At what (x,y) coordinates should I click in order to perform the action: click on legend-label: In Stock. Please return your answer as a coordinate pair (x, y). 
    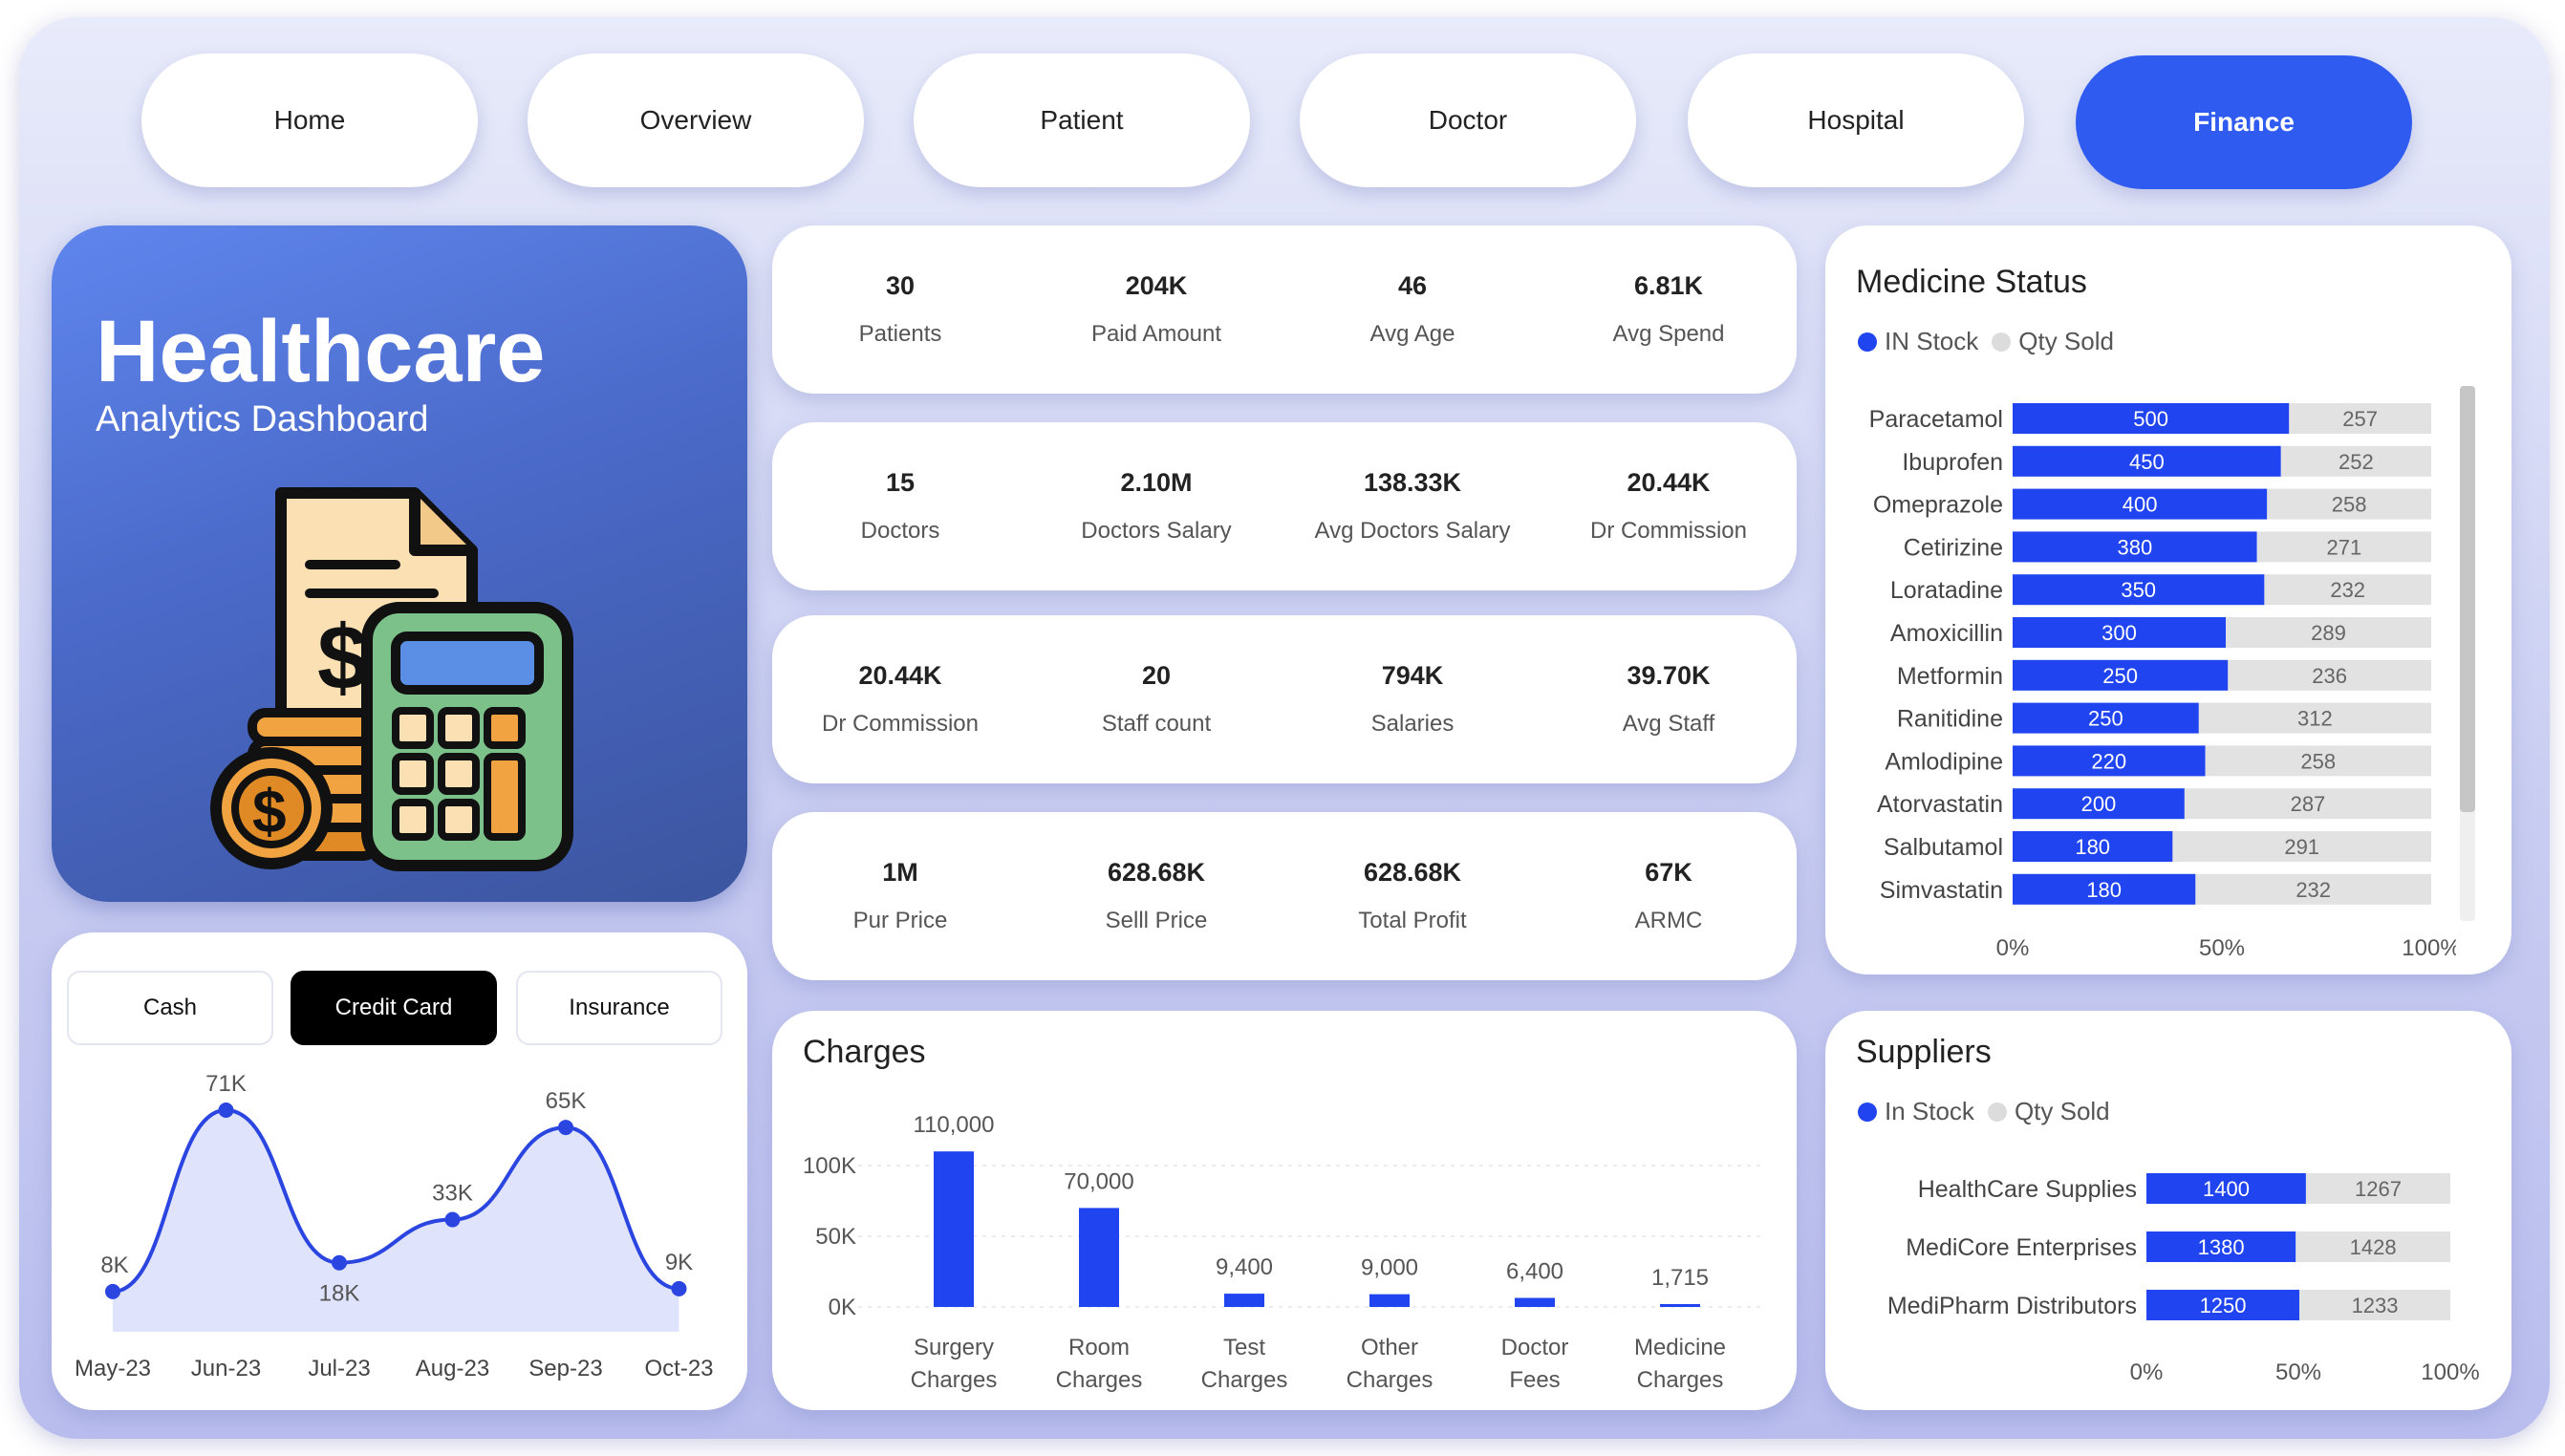
    Looking at the image, I should click on (1929, 1111).